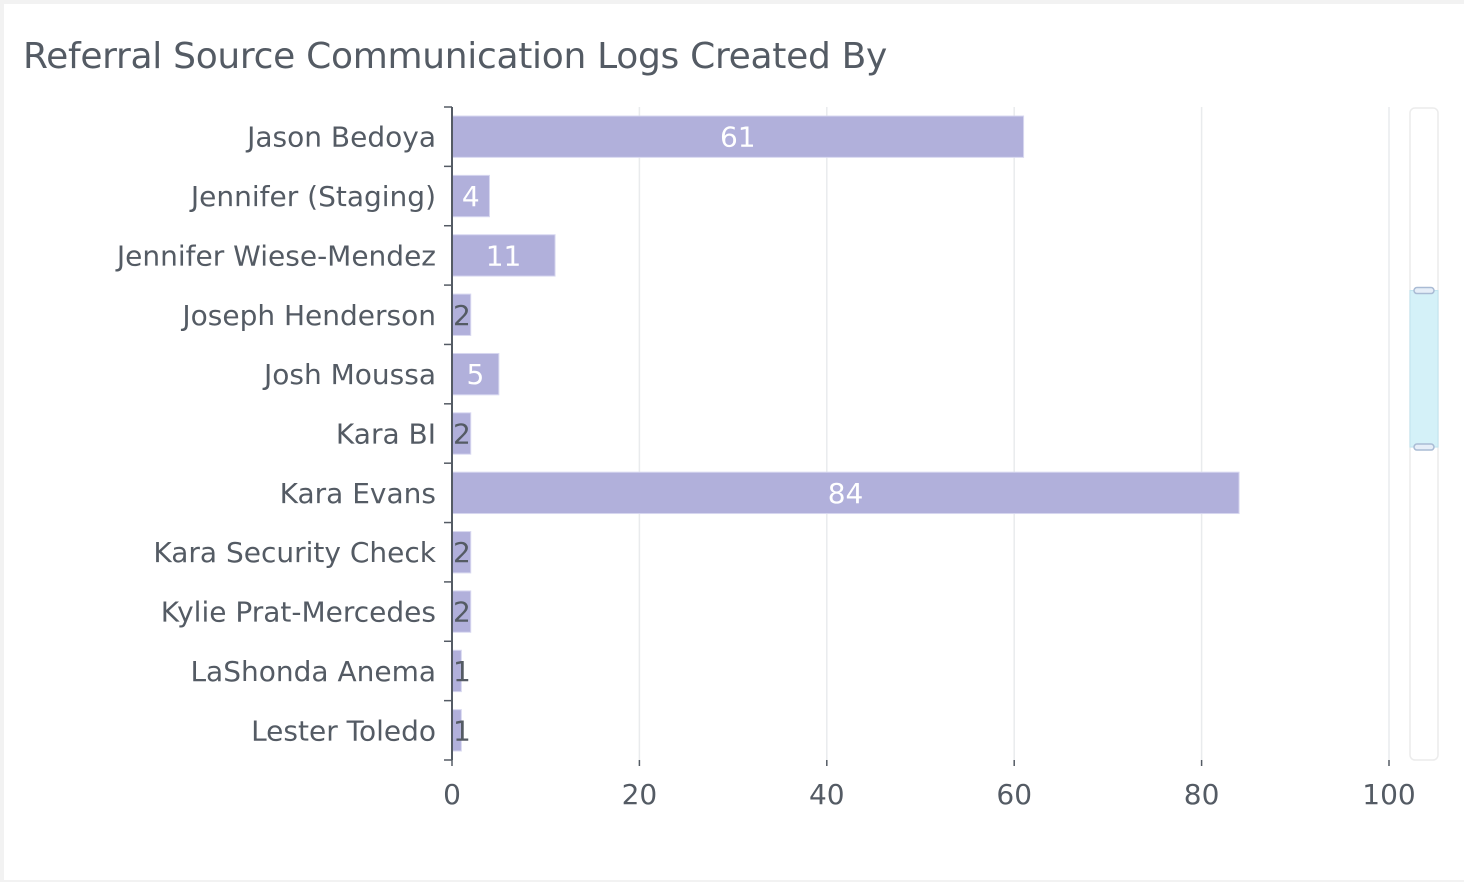 The width and height of the screenshot is (1464, 882). What do you see at coordinates (1388, 794) in the screenshot?
I see `x-tick-label: 100` at bounding box center [1388, 794].